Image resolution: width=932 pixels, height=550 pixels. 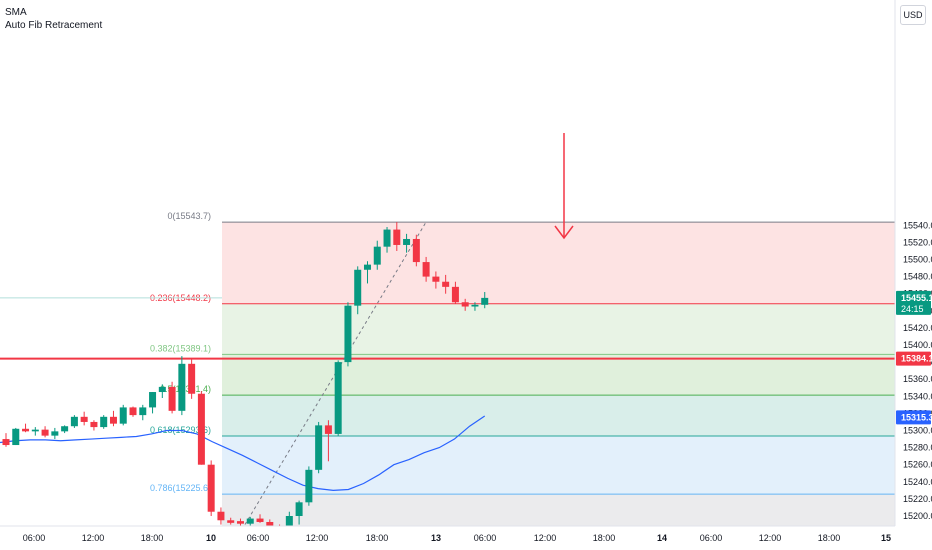 What do you see at coordinates (917, 242) in the screenshot?
I see `price-tick-label: 15520.0` at bounding box center [917, 242].